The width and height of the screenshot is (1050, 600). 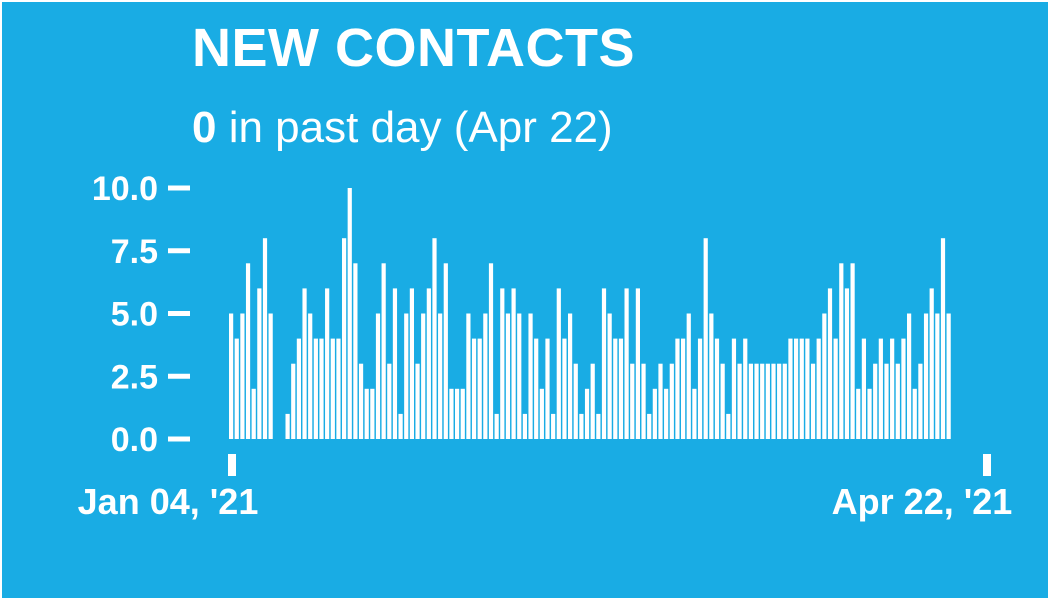 What do you see at coordinates (134, 440) in the screenshot?
I see `y-tick-label: 0.0` at bounding box center [134, 440].